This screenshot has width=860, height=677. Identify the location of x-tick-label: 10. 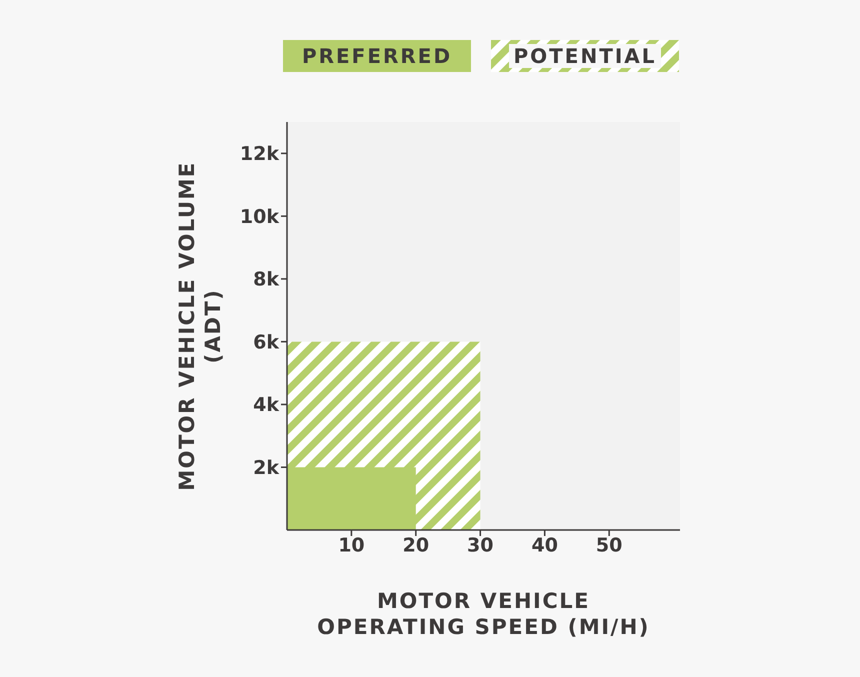
(351, 545).